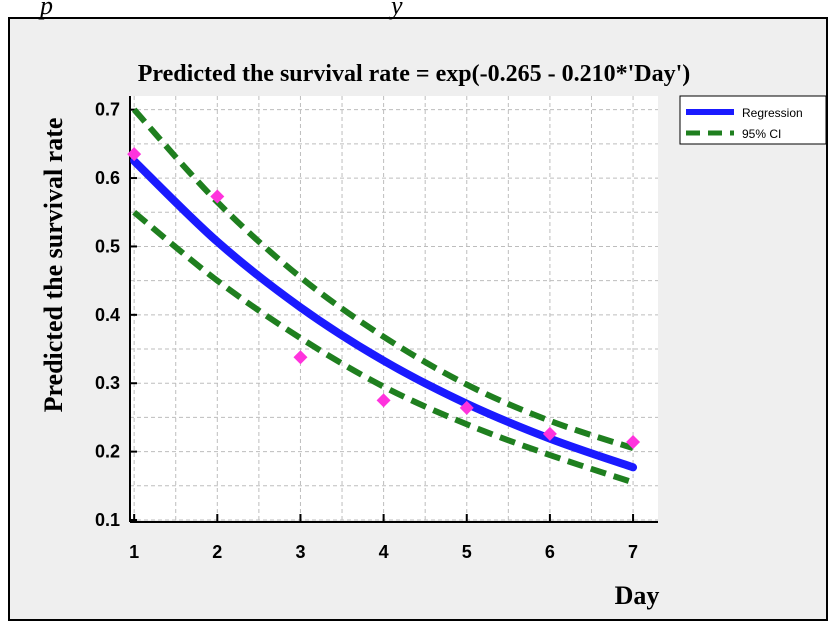  What do you see at coordinates (220, 10) in the screenshot?
I see `caption-fragment: p y` at bounding box center [220, 10].